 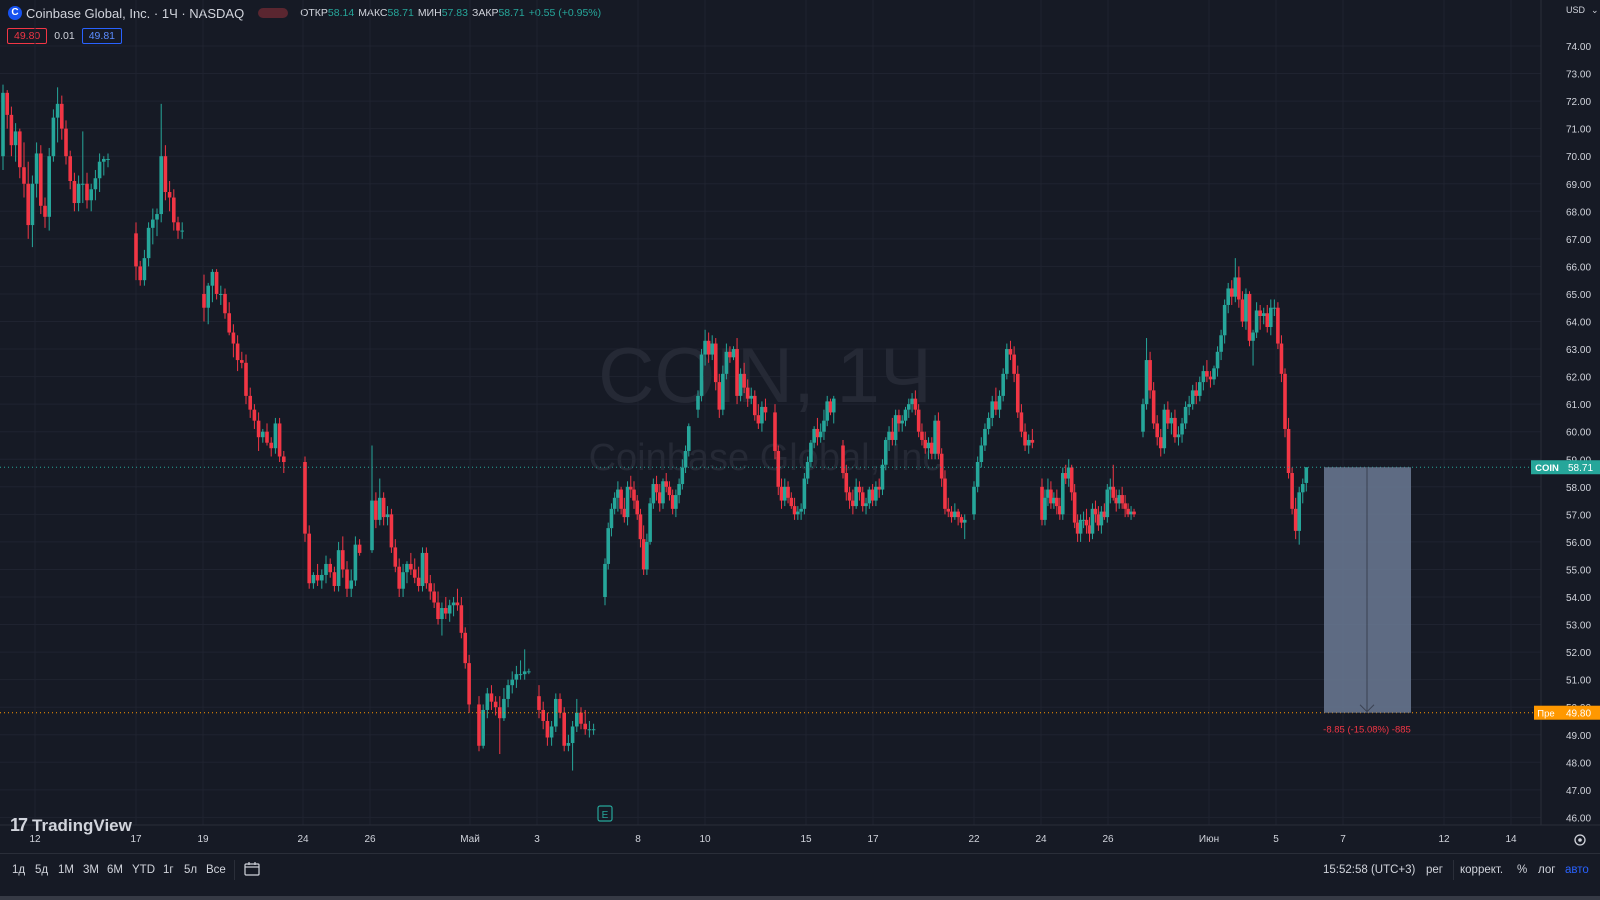 What do you see at coordinates (1482, 870) in the screenshot?
I see `adjust-toggle: коррект.` at bounding box center [1482, 870].